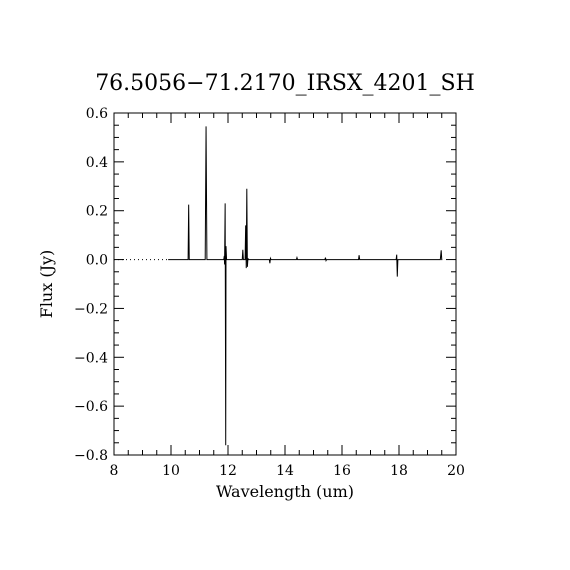  I want to click on y-tick-label: 0.4, so click(97, 163).